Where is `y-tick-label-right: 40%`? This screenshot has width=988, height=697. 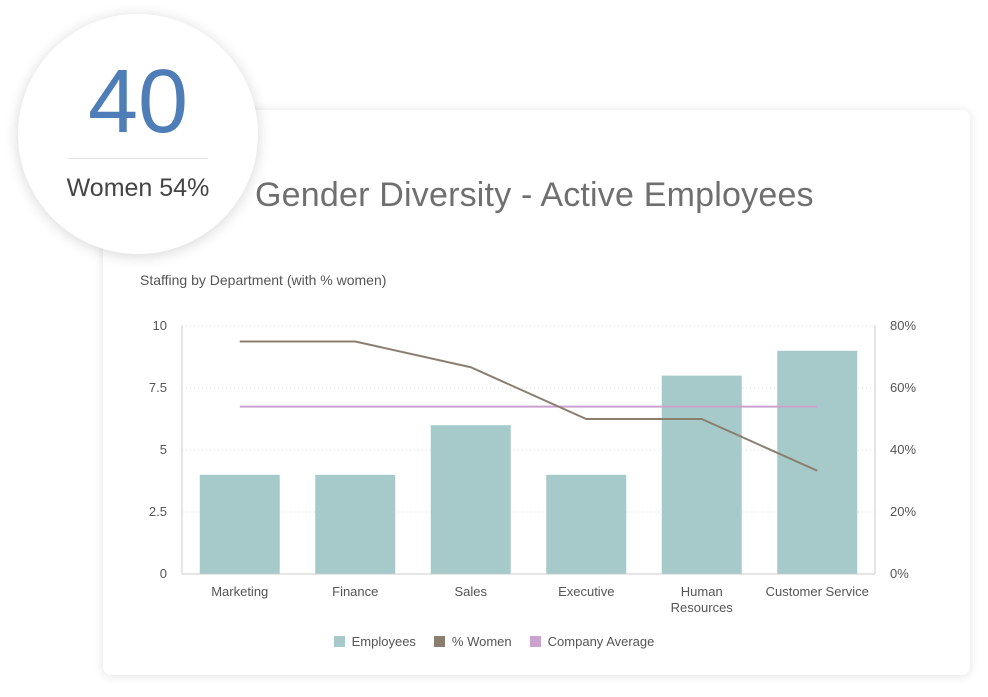 y-tick-label-right: 40% is located at coordinates (903, 449).